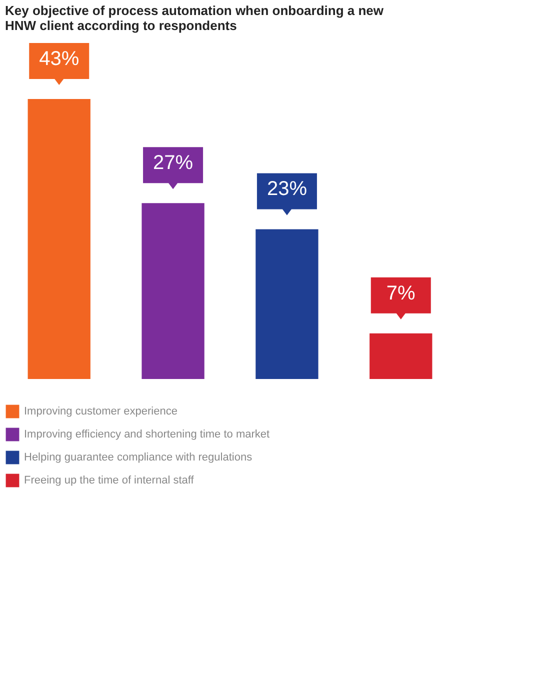 The image size is (557, 695). I want to click on data-label: 23%, so click(287, 189).